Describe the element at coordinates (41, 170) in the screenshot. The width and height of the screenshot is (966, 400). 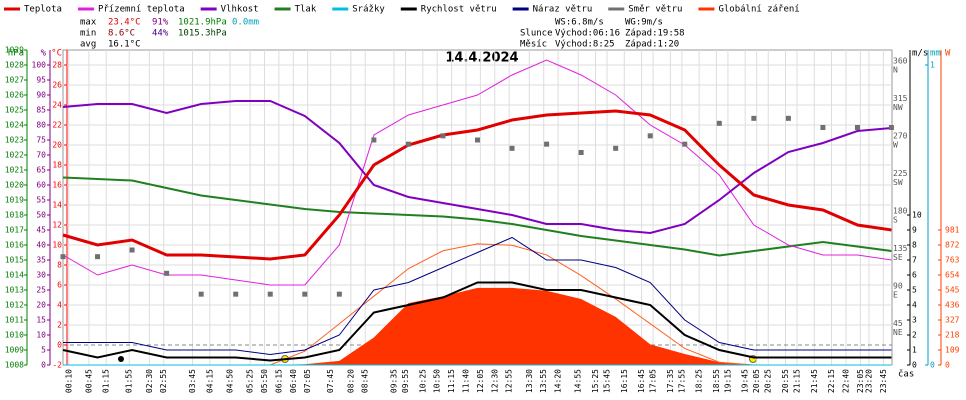
I see `y-tick-label: 65` at that location.